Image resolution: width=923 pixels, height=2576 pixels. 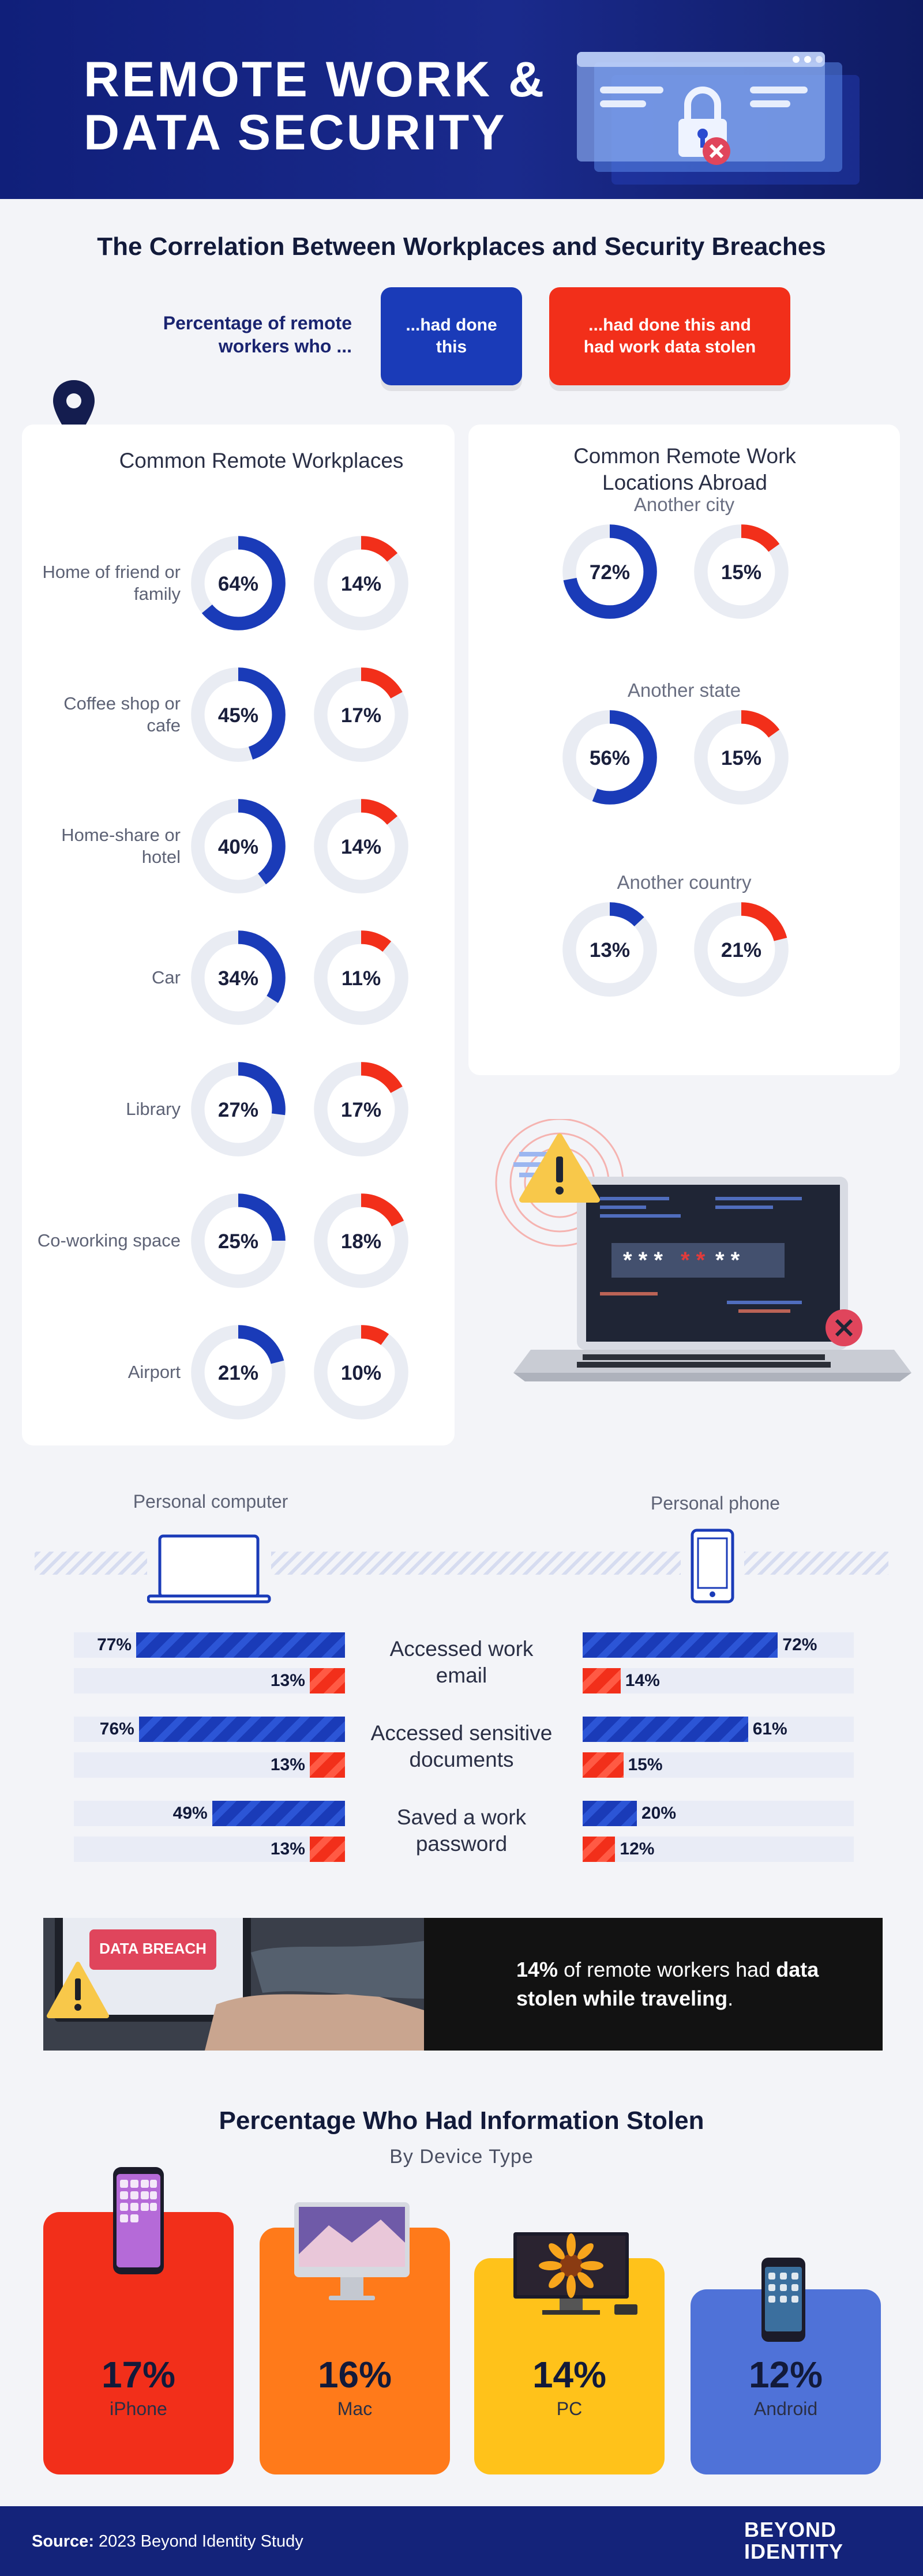 I want to click on computer-done-accessed-work-email-value: 77%, so click(x=115, y=1644).